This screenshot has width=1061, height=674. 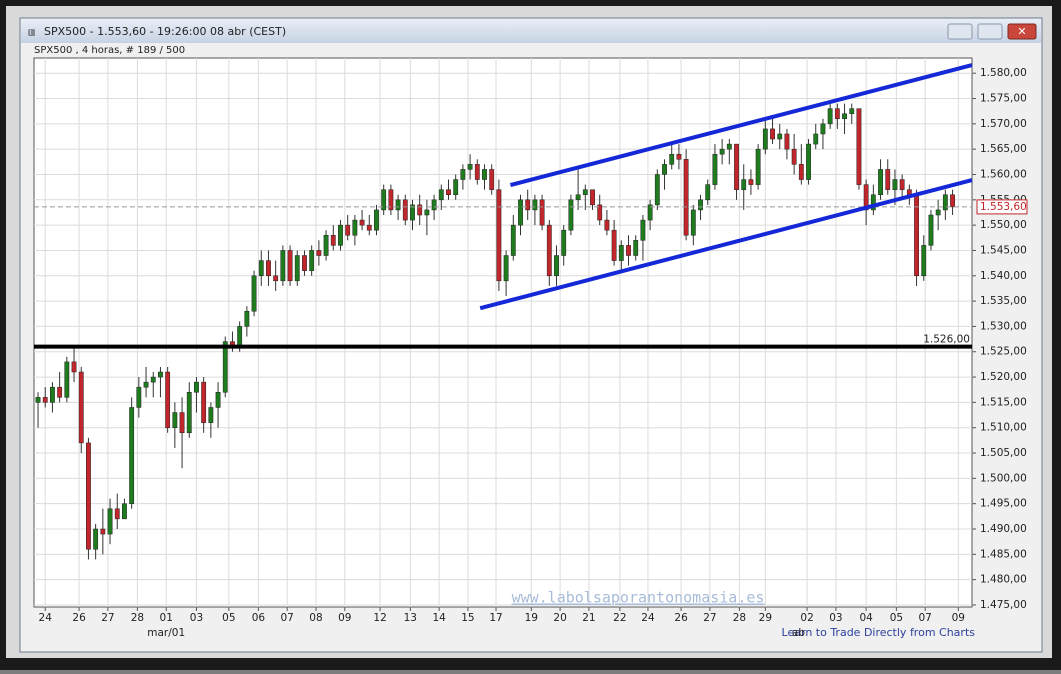 I want to click on x-tick-label: 20, so click(x=559, y=618).